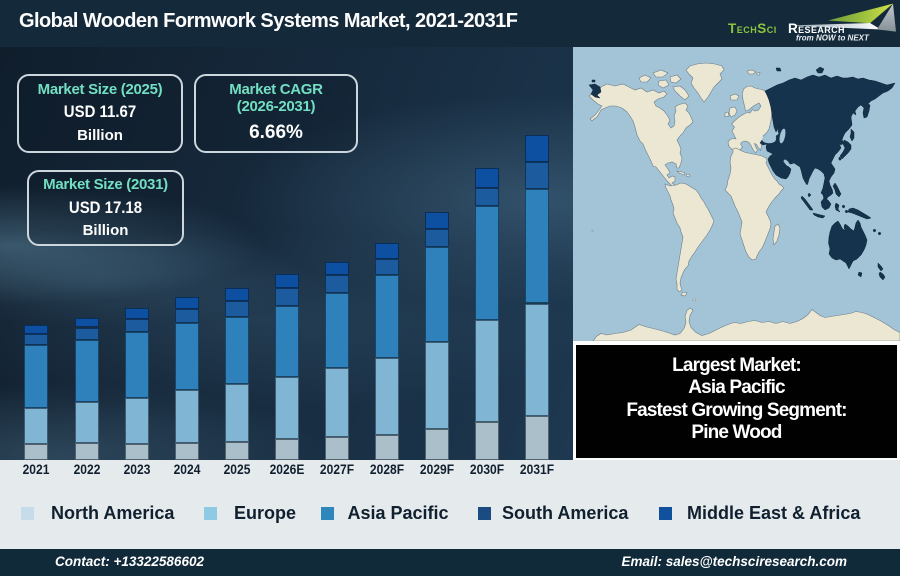 The image size is (900, 576). Describe the element at coordinates (752, 28) in the screenshot. I see `svg-text: TechSci` at that location.